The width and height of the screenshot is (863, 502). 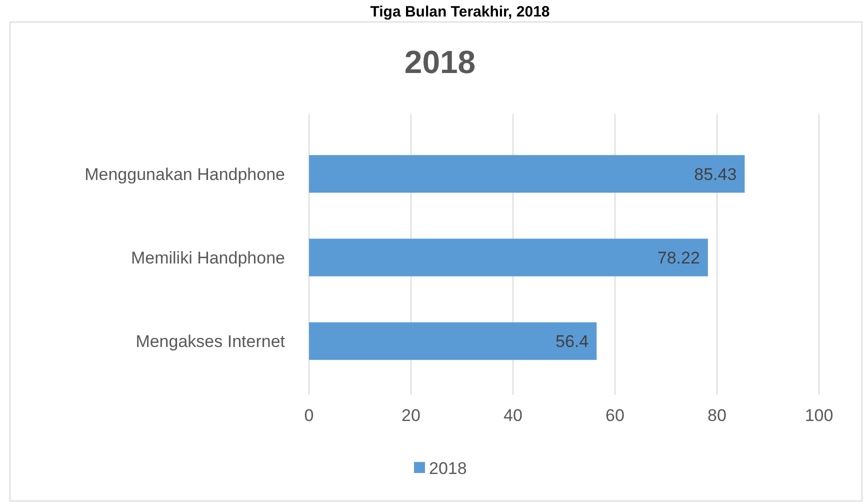 I want to click on y-tick-label: Mengakses Internet, so click(x=211, y=342).